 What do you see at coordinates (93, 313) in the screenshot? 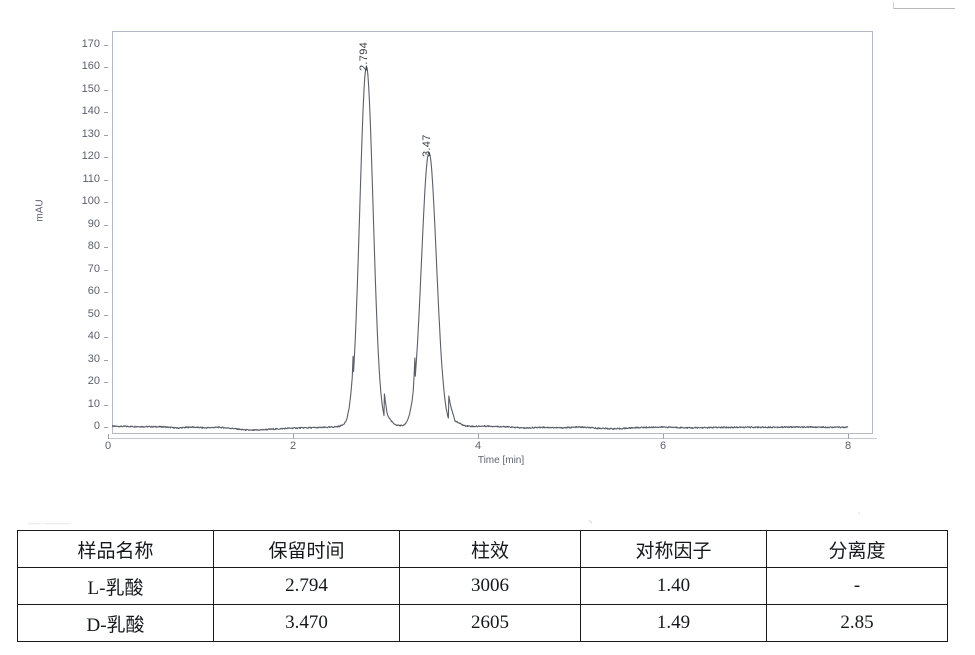
I see `y-tick-label: 50` at bounding box center [93, 313].